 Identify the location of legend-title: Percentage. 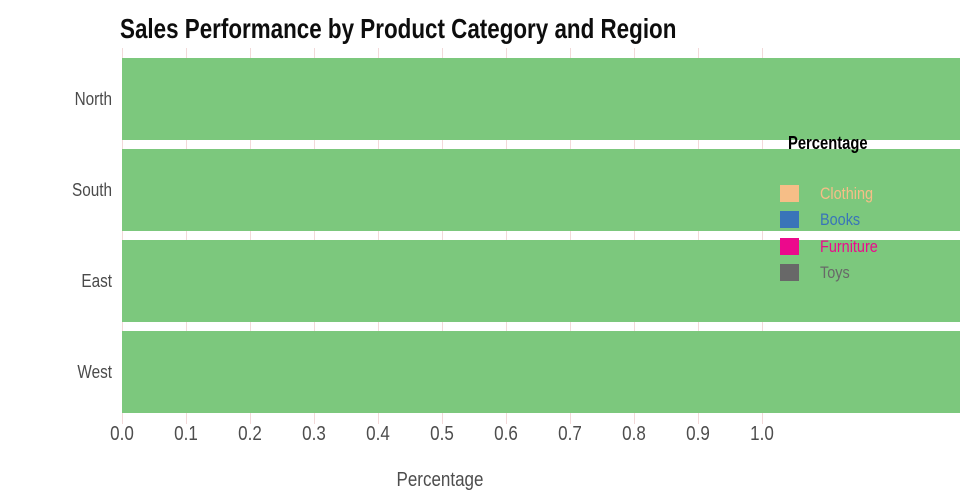
(828, 143).